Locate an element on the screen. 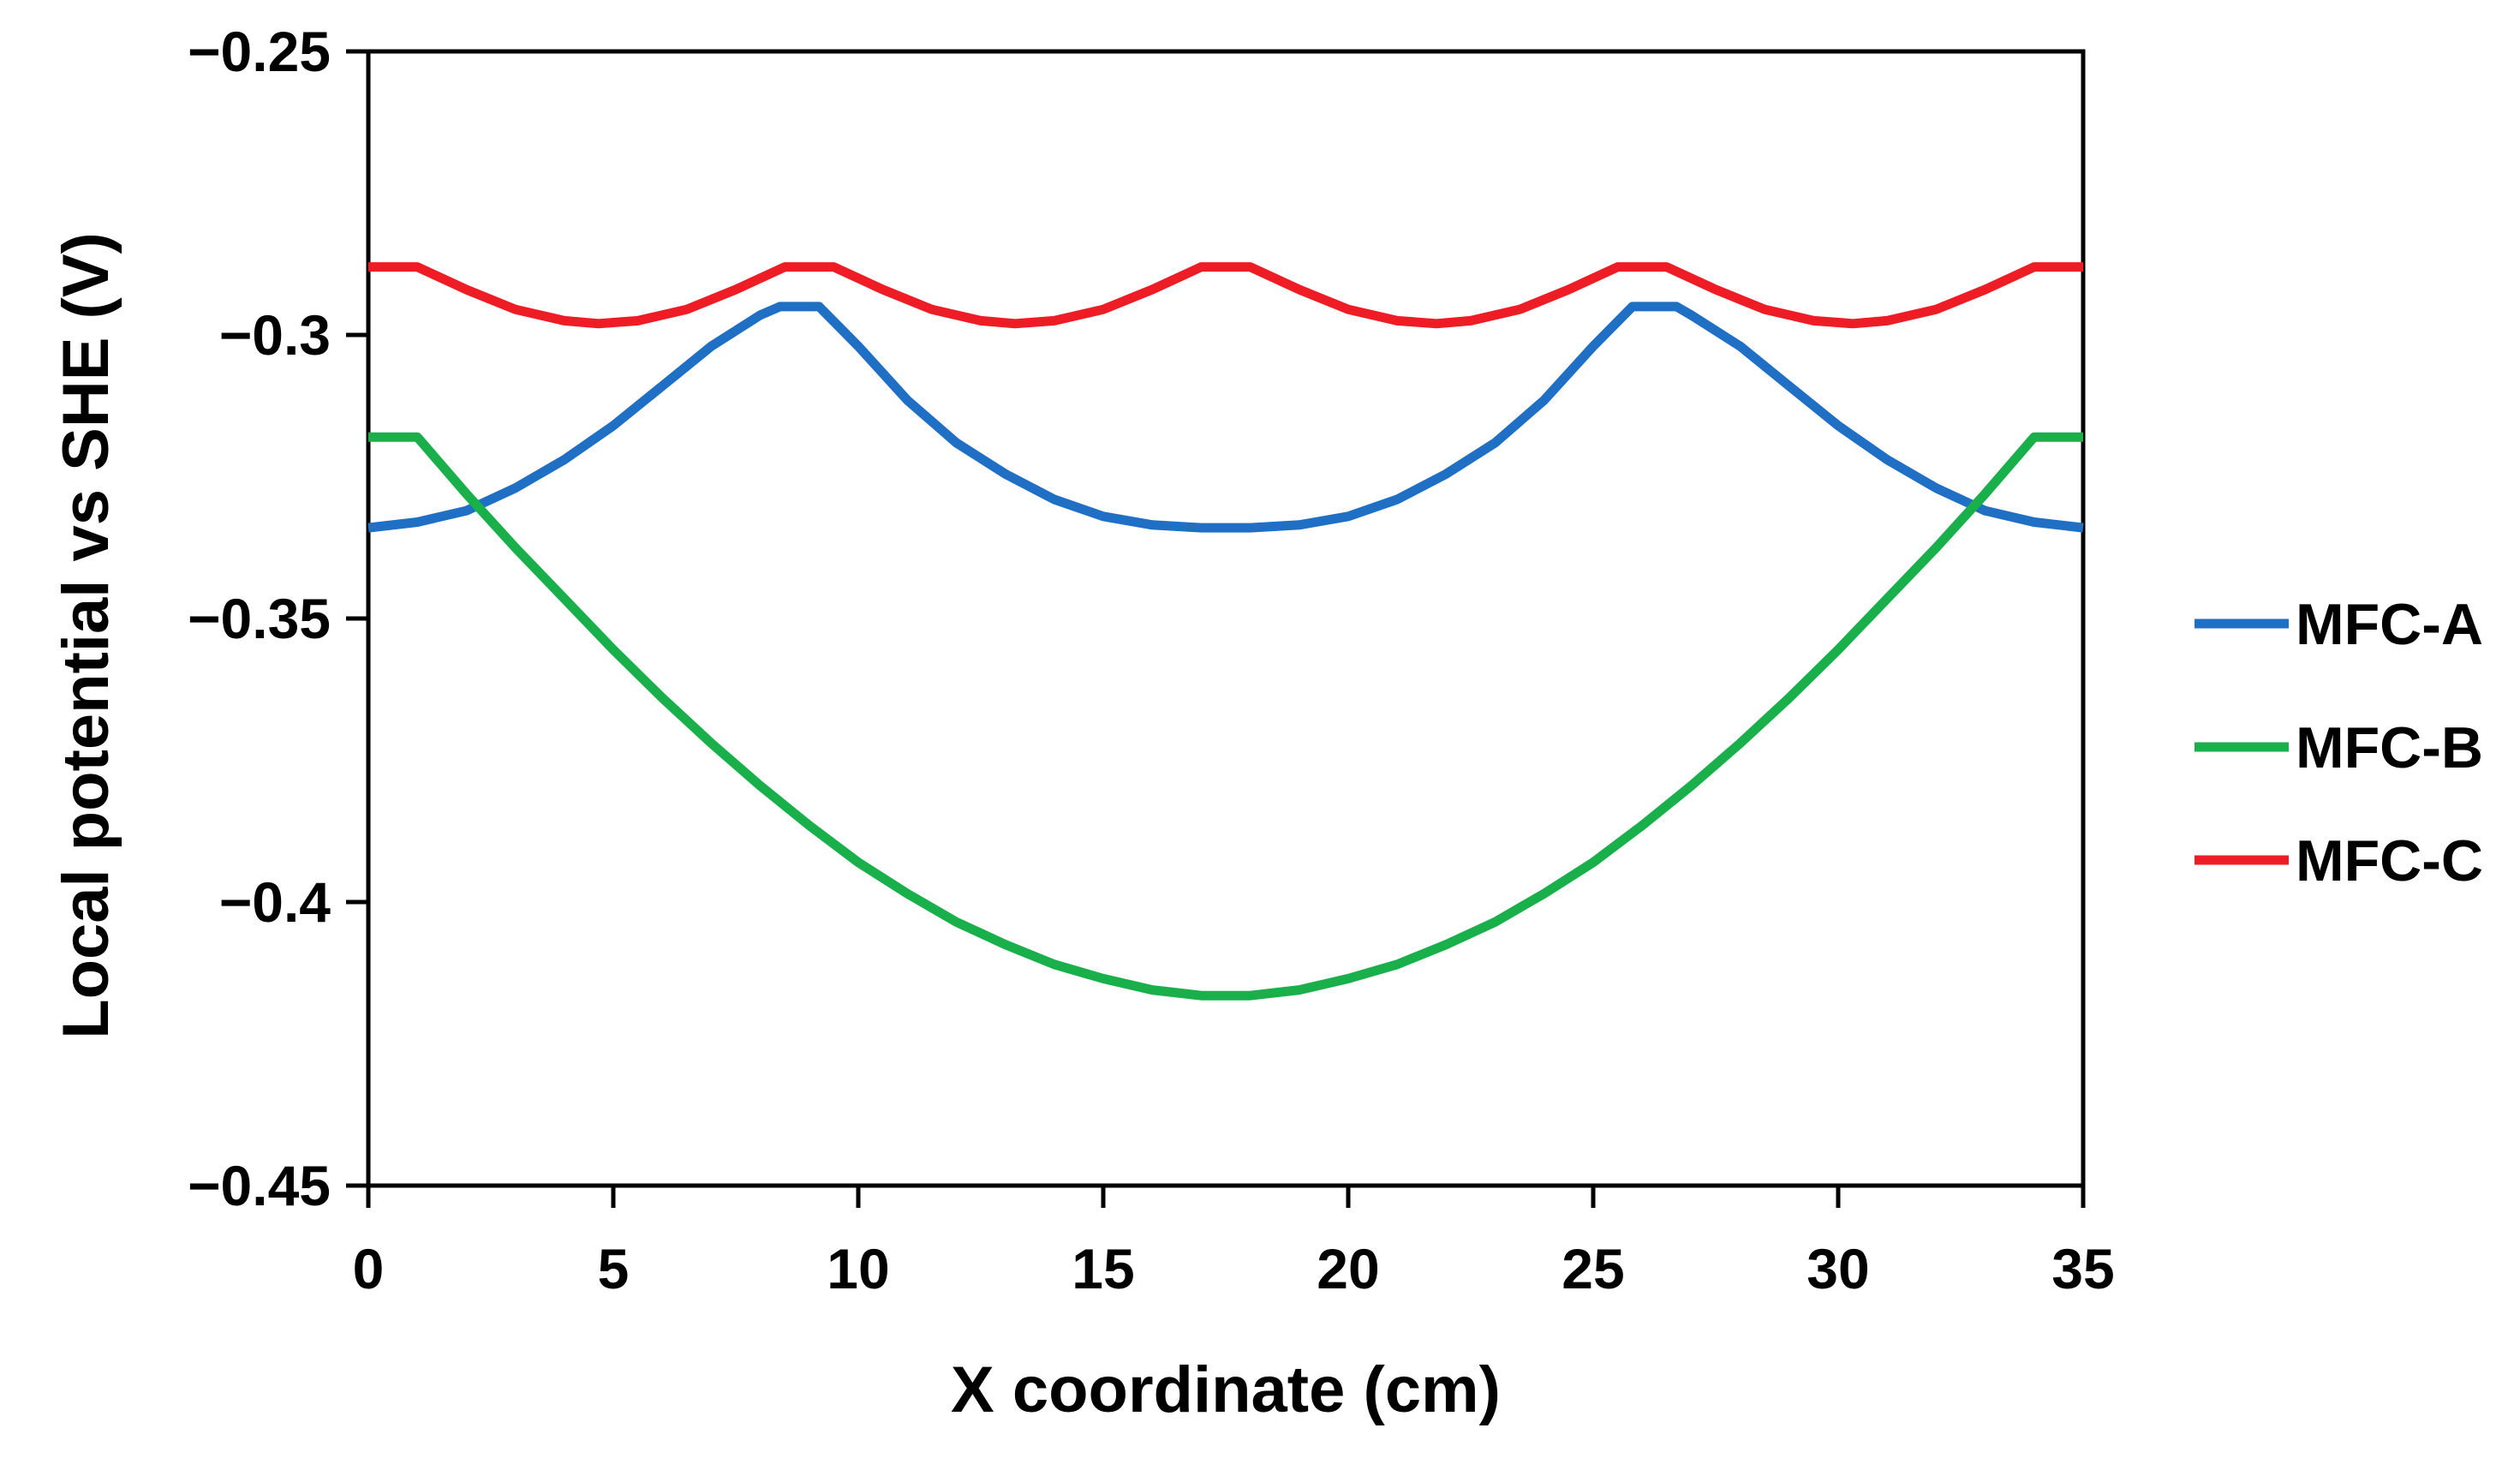 Image resolution: width=2520 pixels, height=1458 pixels. x-tick-label: 25 is located at coordinates (1593, 1269).